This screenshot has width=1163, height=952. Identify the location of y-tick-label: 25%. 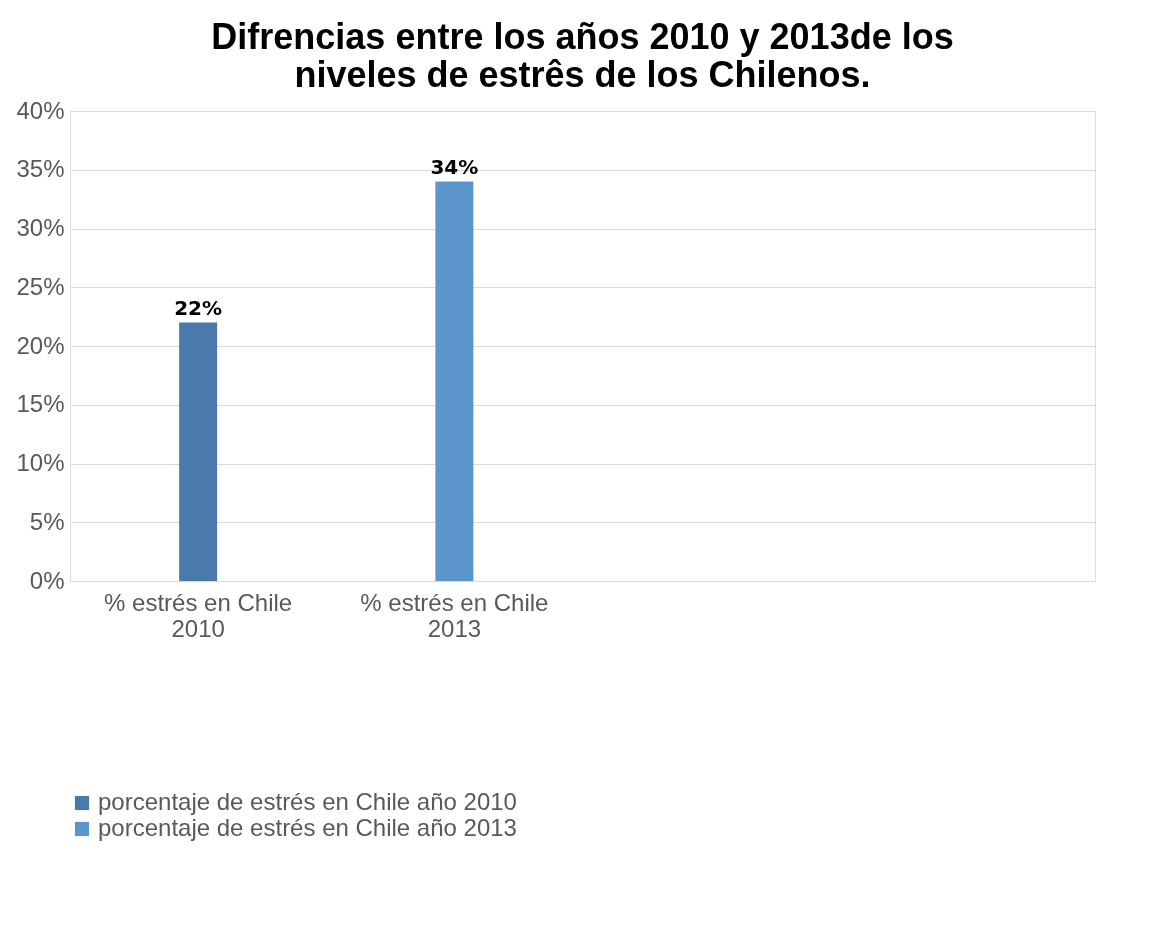
(40, 286).